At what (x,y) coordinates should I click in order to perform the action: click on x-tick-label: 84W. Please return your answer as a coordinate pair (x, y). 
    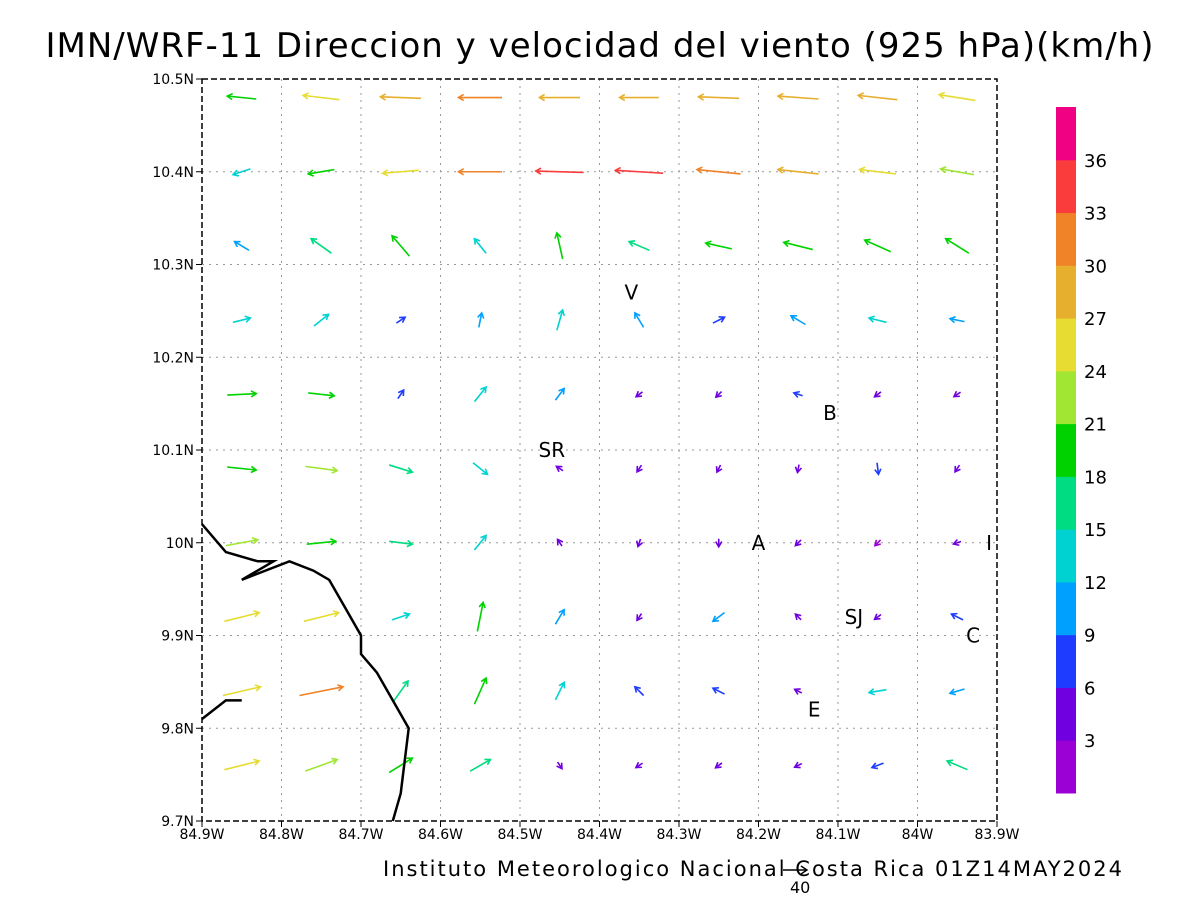
    Looking at the image, I should click on (918, 835).